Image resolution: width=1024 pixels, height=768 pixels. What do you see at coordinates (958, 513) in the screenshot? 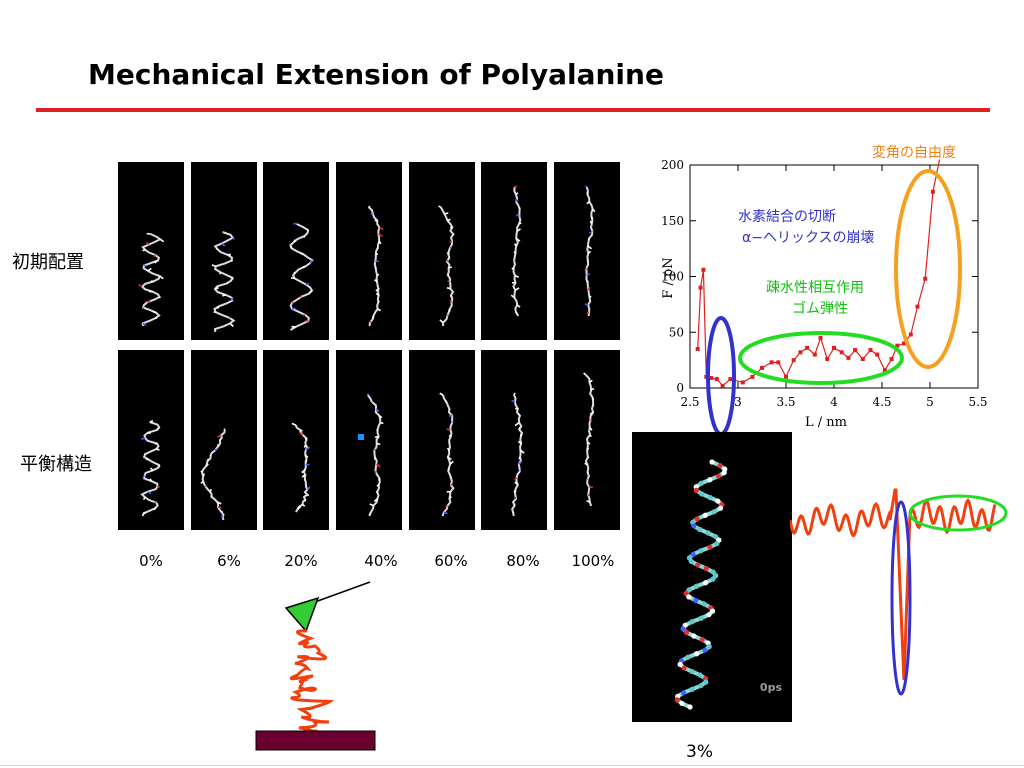
I see `trace-green-ellipse` at bounding box center [958, 513].